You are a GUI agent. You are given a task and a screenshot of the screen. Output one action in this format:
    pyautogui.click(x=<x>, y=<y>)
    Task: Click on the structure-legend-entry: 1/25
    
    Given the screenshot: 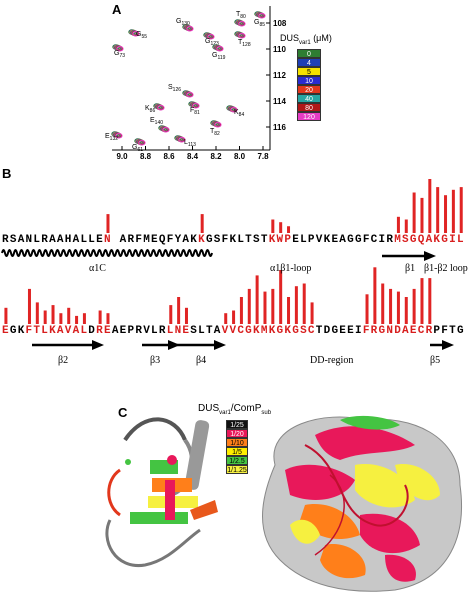 What is the action you would take?
    pyautogui.click(x=237, y=424)
    